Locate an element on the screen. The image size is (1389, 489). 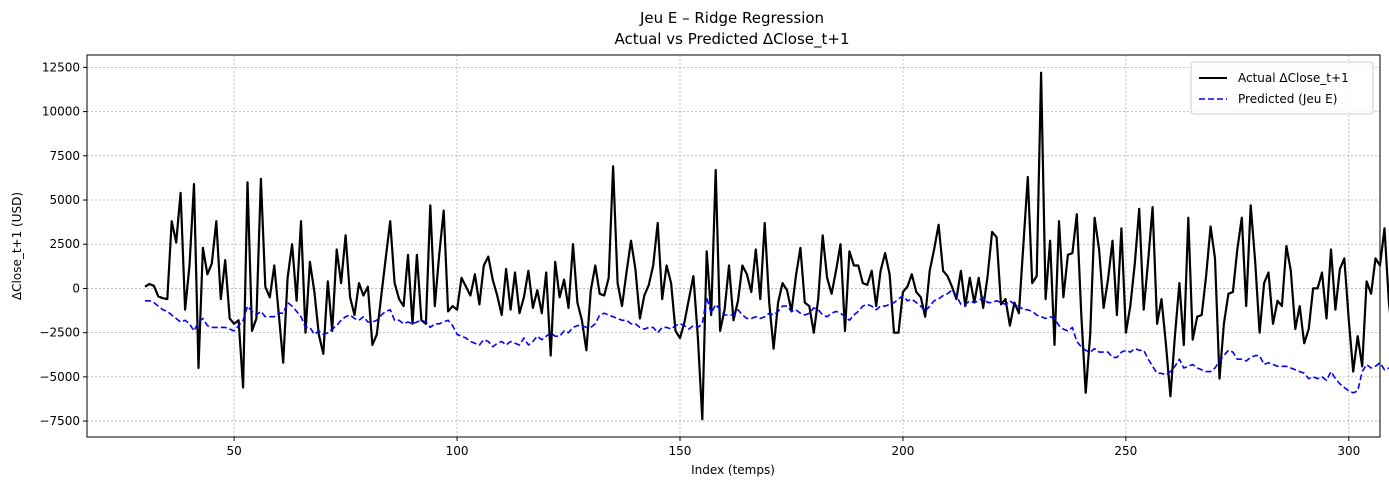
y-tick-label: −2500 is located at coordinates (59, 333).